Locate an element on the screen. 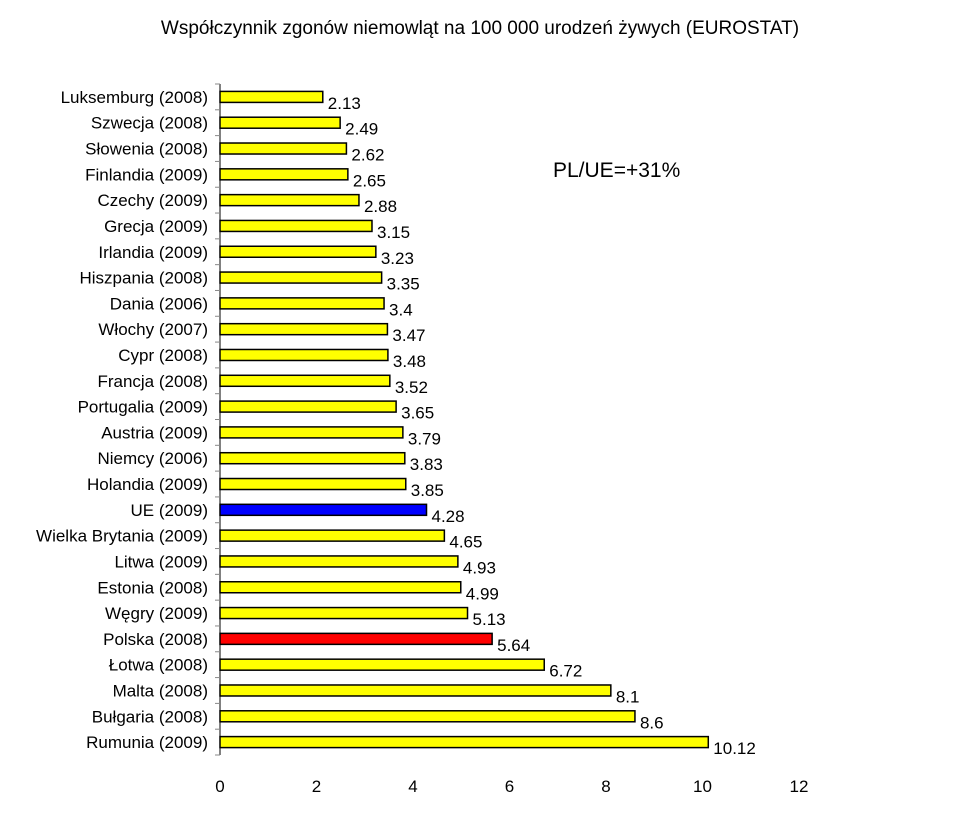  value-label: 3.83 is located at coordinates (426, 464).